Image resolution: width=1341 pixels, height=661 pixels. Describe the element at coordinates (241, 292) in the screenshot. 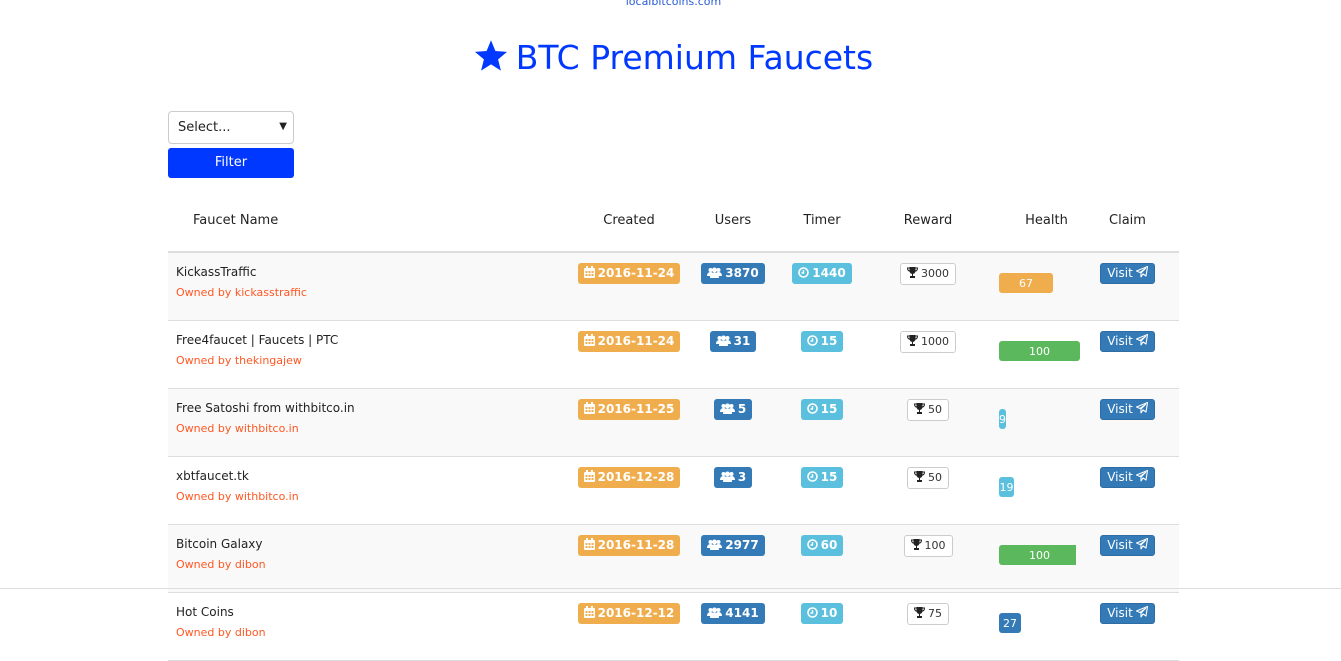

I see `faucet-owner: Owned by kickasstraffic` at that location.